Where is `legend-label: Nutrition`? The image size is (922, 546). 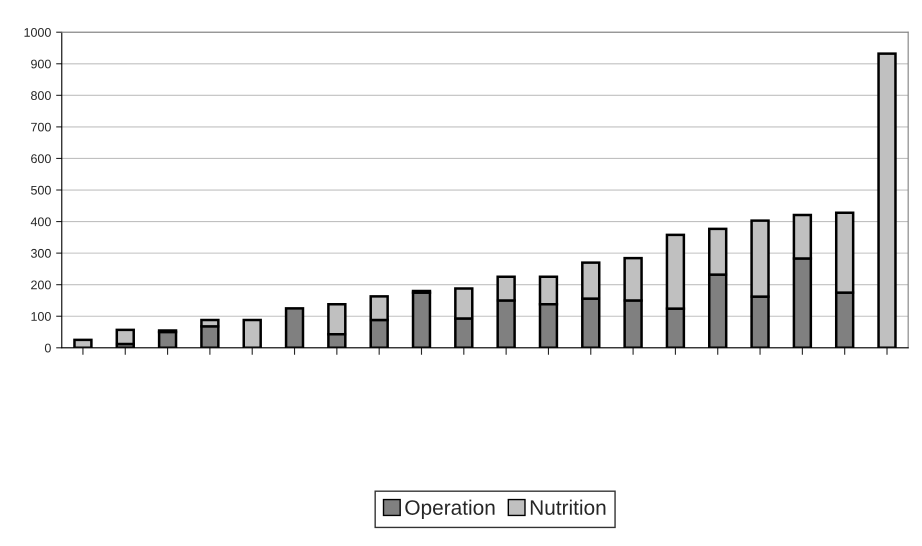
legend-label: Nutrition is located at coordinates (568, 507).